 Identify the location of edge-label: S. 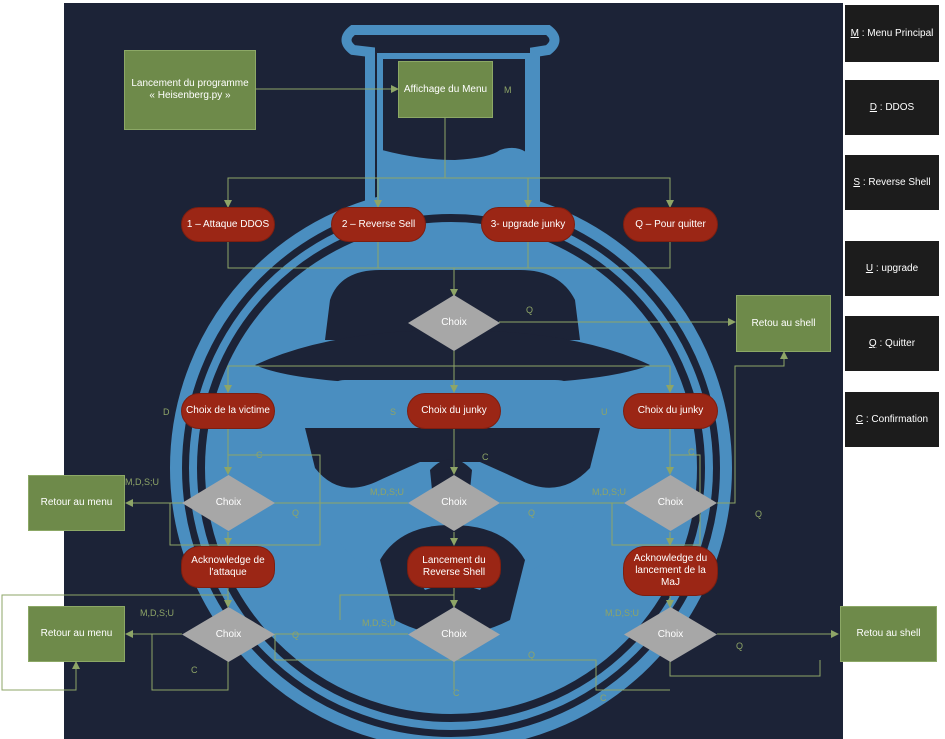
(393, 412).